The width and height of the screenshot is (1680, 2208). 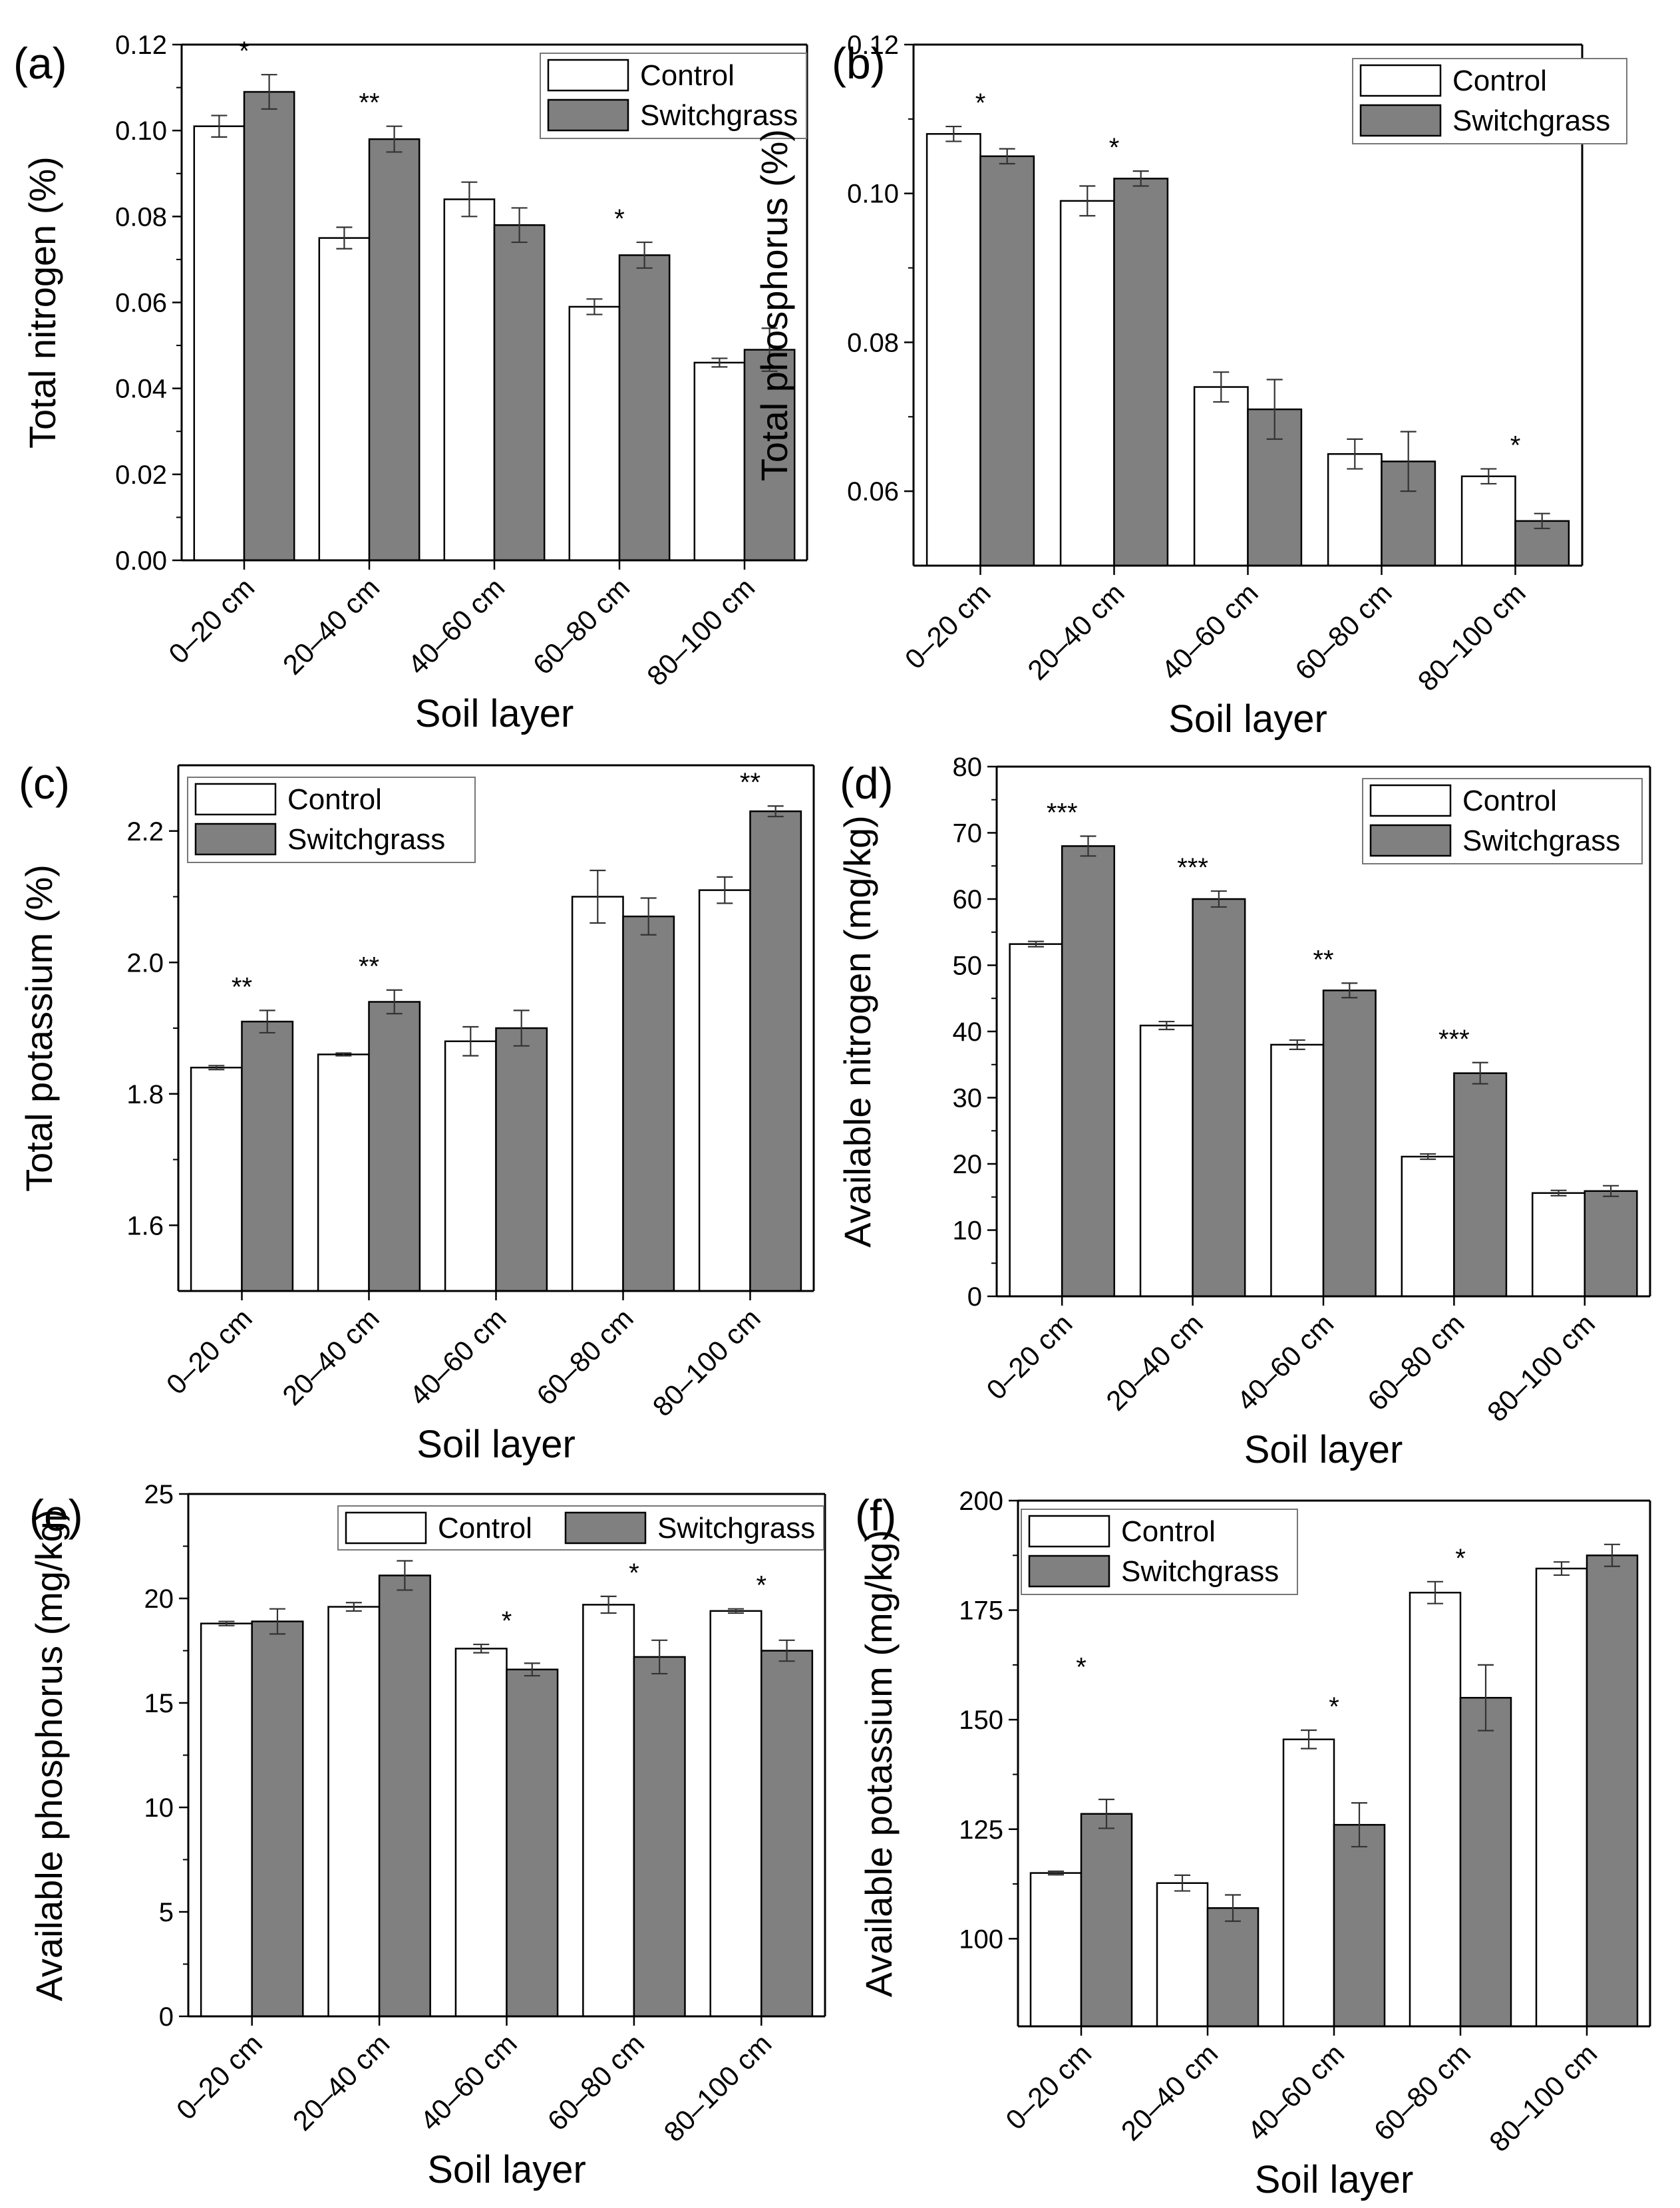 What do you see at coordinates (968, 767) in the screenshot?
I see `y-tick-label: 80` at bounding box center [968, 767].